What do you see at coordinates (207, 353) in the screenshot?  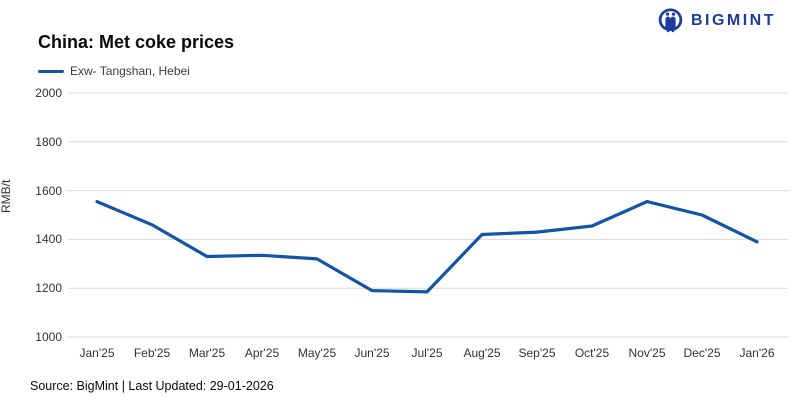 I see `x-tick-label: Mar'25` at bounding box center [207, 353].